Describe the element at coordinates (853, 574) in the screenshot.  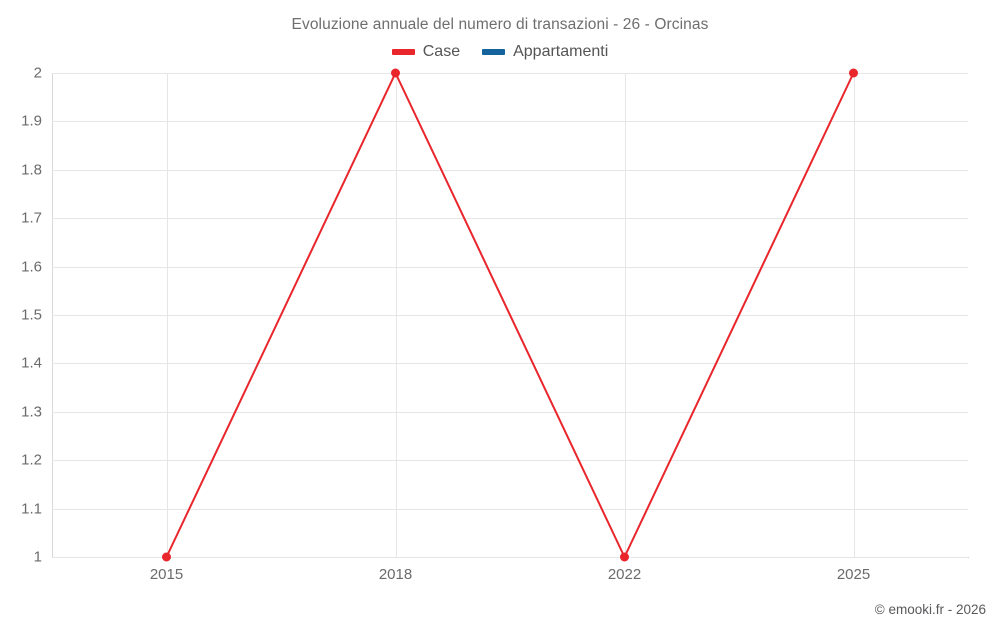
I see `x-axis-tick-label: 2025` at that location.